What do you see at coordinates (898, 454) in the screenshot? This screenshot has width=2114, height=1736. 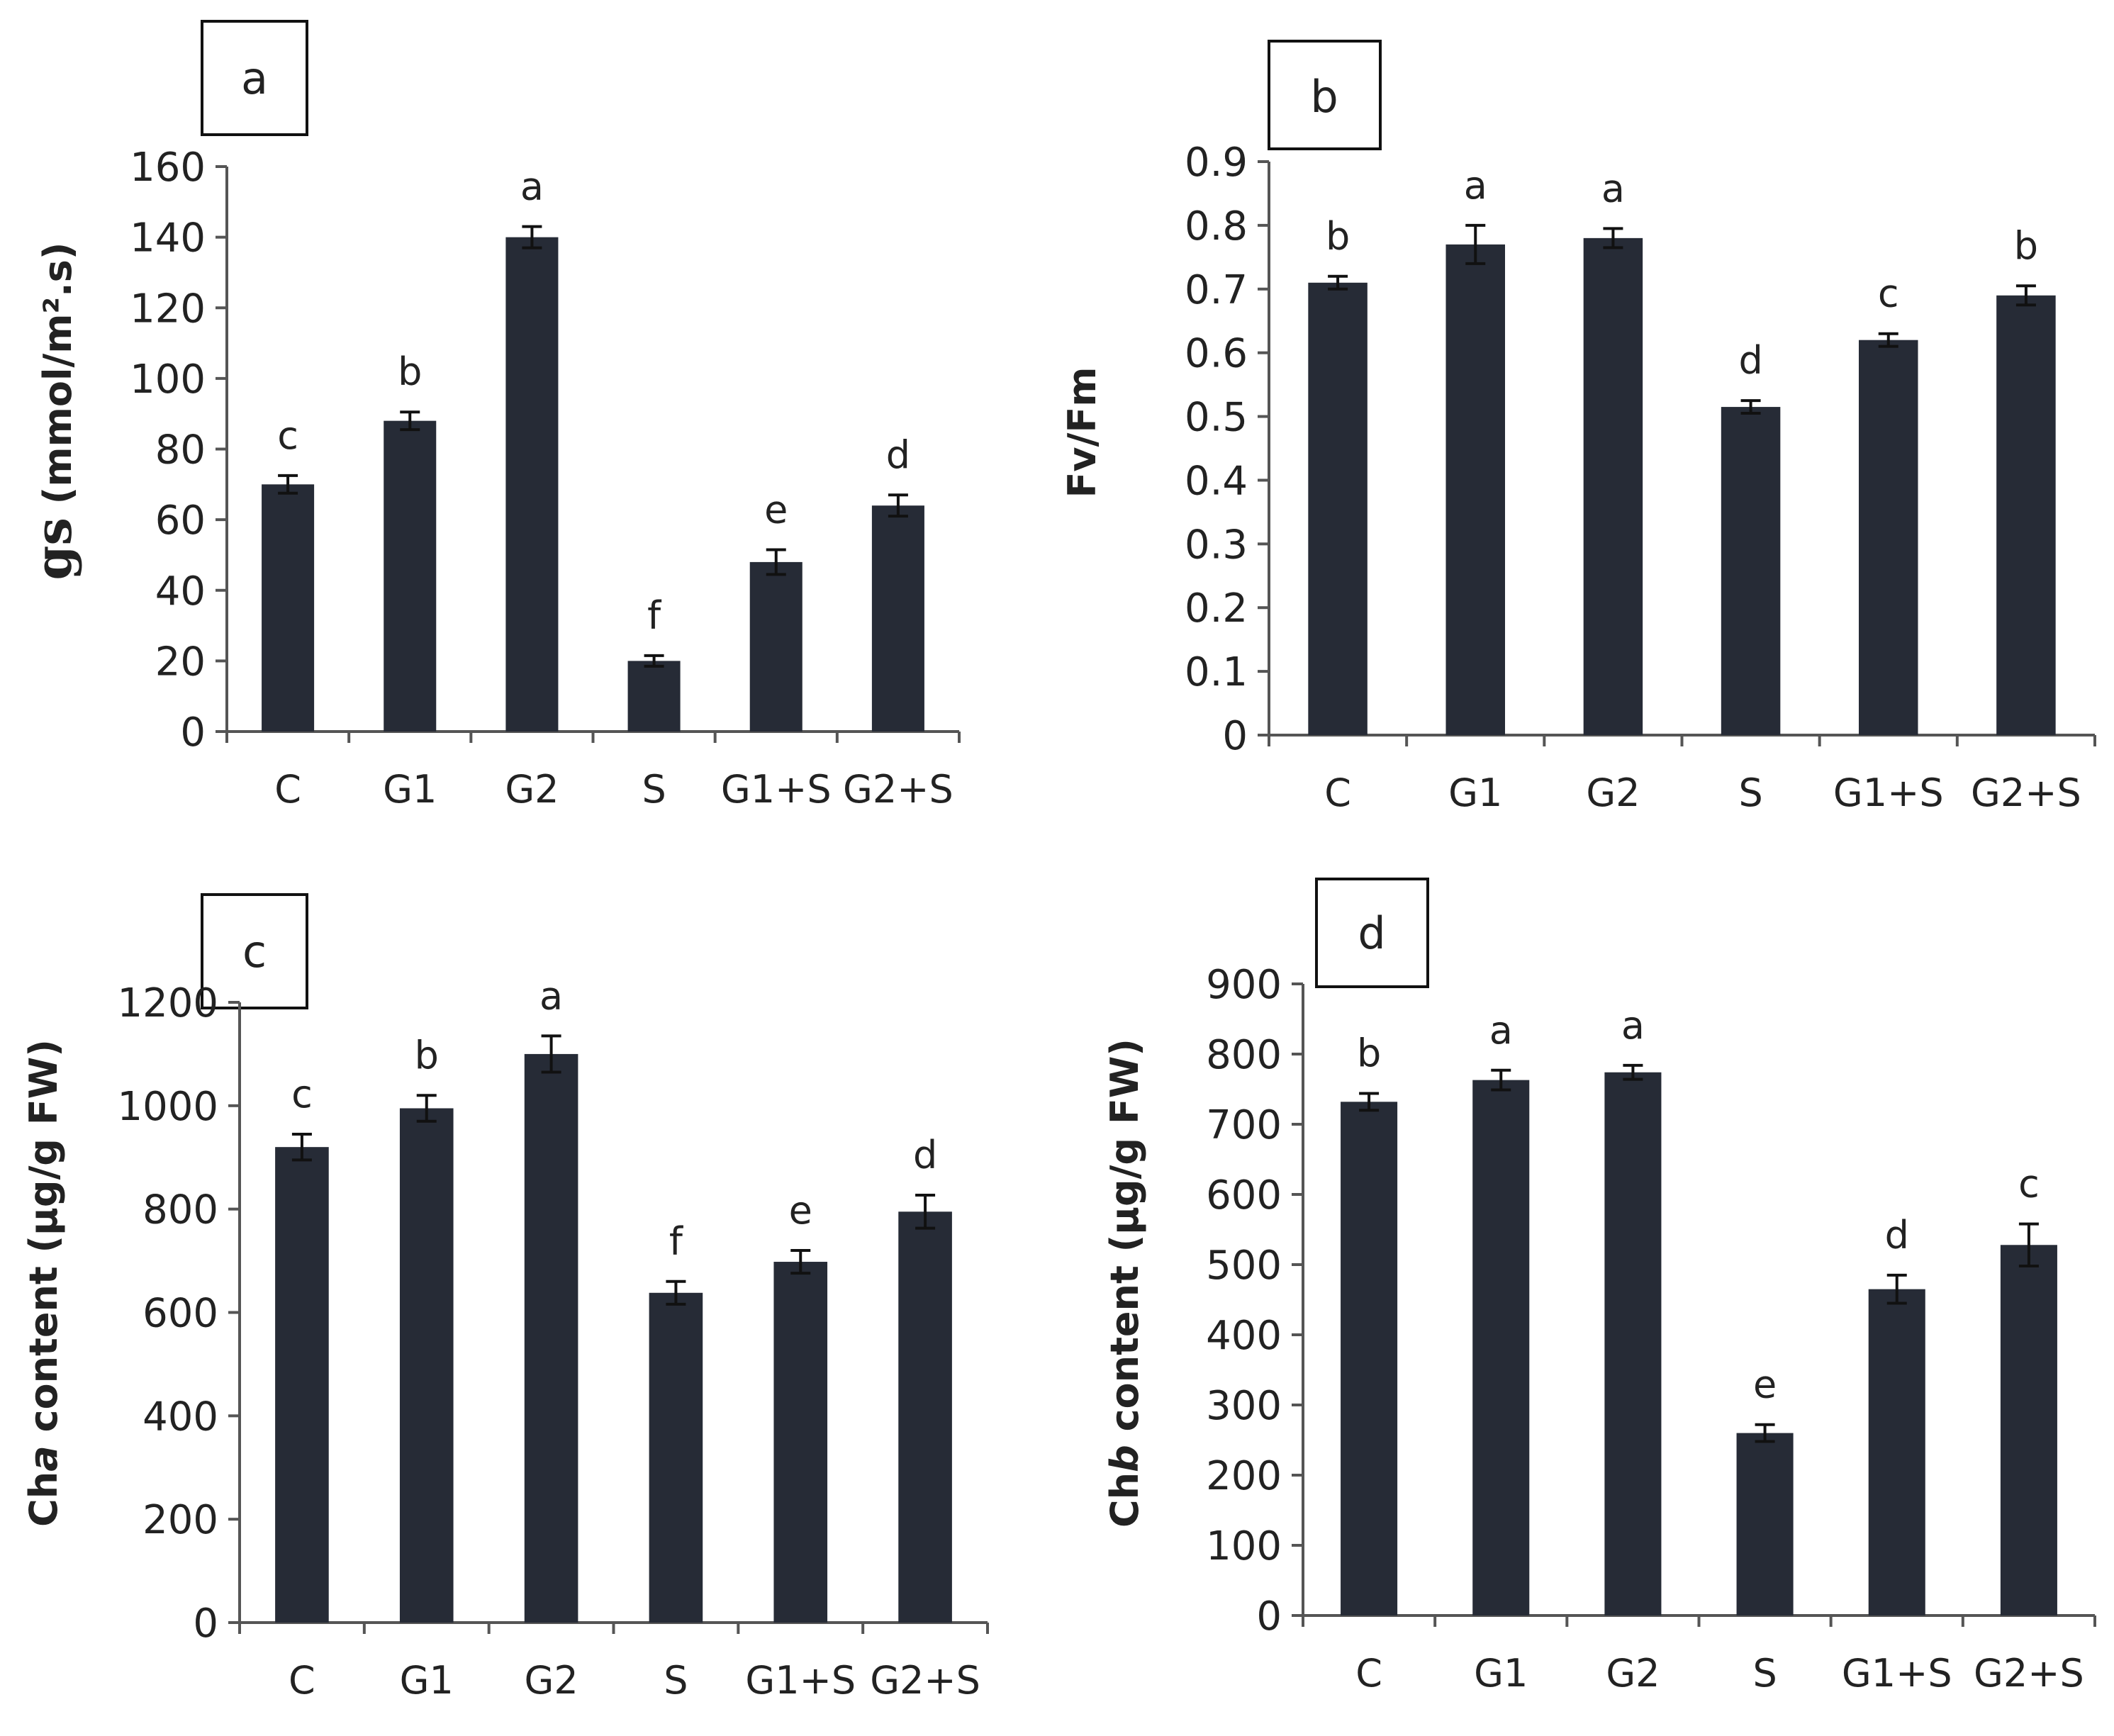 I see `panel-a-significance-letter: d` at bounding box center [898, 454].